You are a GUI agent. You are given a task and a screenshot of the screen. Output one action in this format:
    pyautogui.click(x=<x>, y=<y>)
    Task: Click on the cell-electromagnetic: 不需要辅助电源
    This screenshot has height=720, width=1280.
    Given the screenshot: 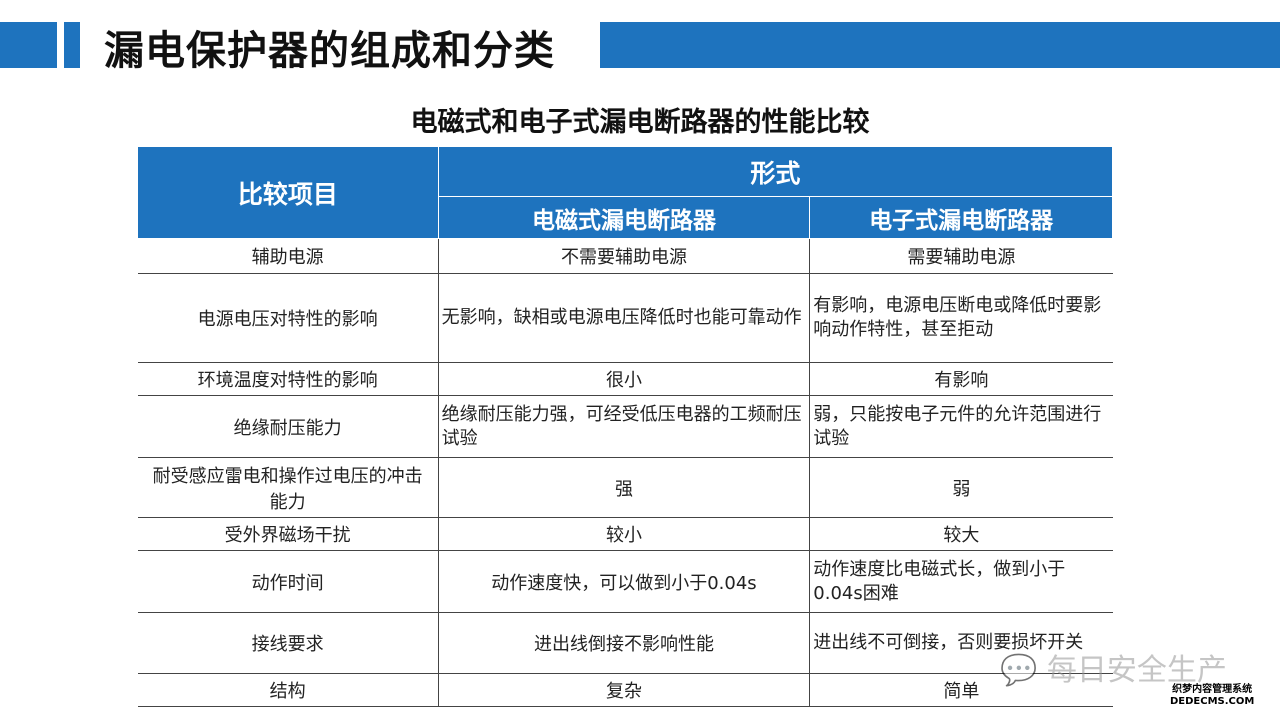 What is the action you would take?
    pyautogui.click(x=623, y=256)
    